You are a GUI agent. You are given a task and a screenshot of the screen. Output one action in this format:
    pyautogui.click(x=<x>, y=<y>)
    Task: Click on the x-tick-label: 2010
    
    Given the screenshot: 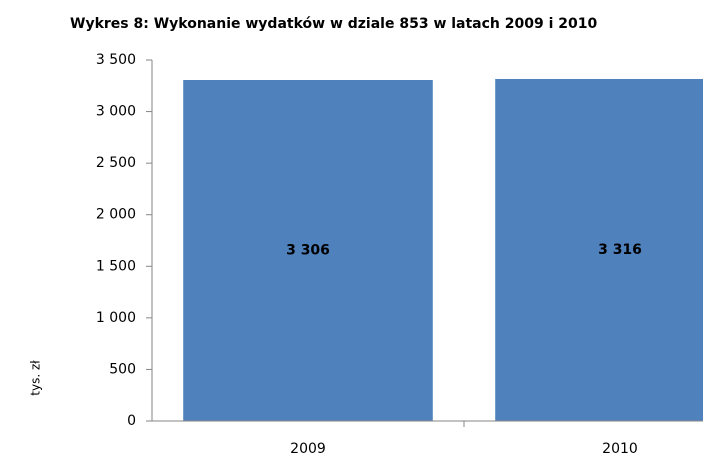 What is the action you would take?
    pyautogui.click(x=620, y=449)
    